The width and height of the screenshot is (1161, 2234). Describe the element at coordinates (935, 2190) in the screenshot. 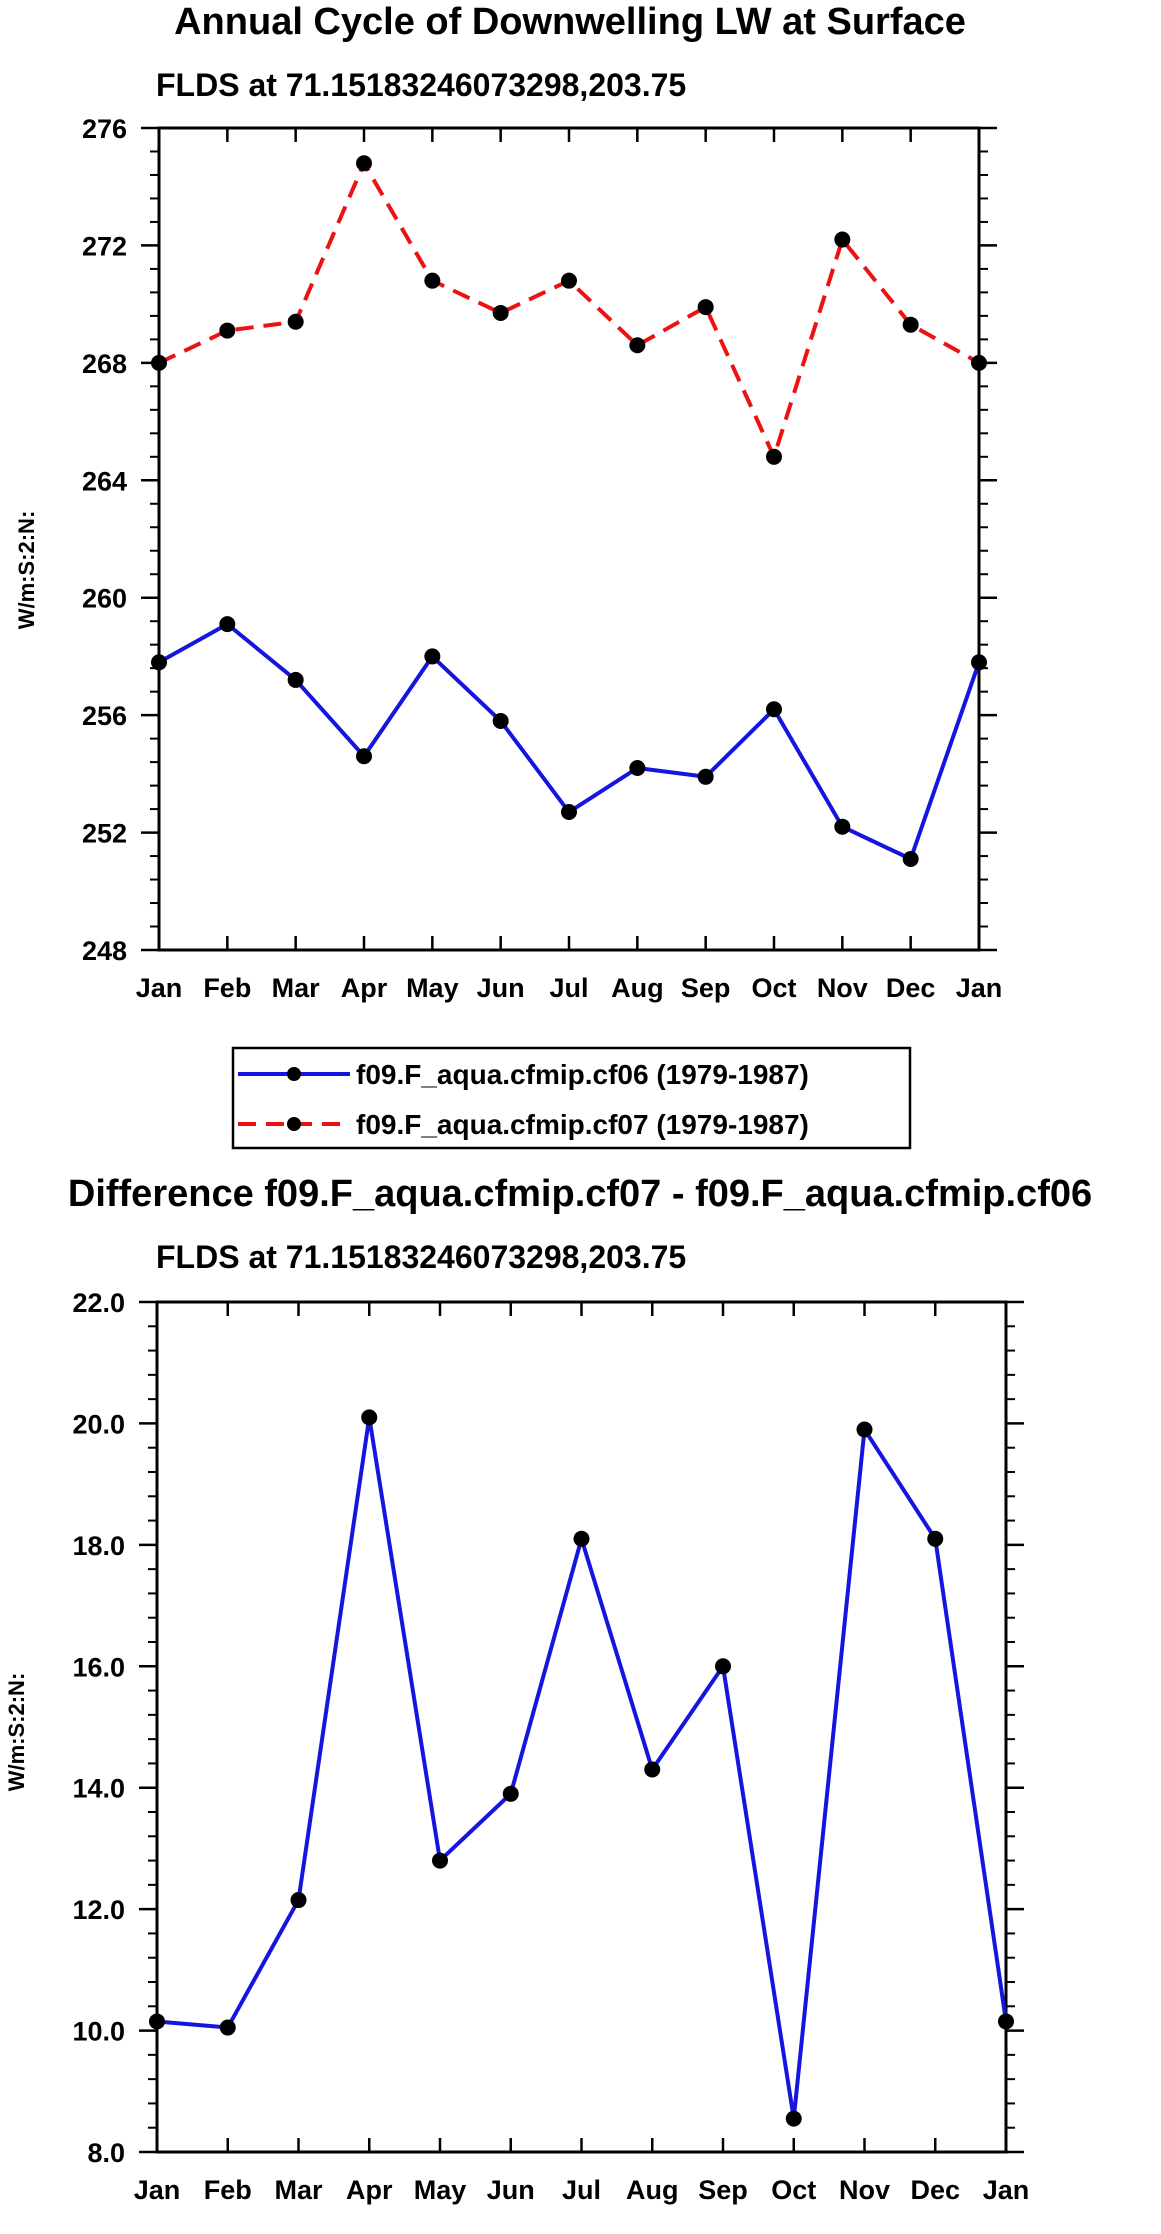

I see `chart2-x-tick-label: Dec` at that location.